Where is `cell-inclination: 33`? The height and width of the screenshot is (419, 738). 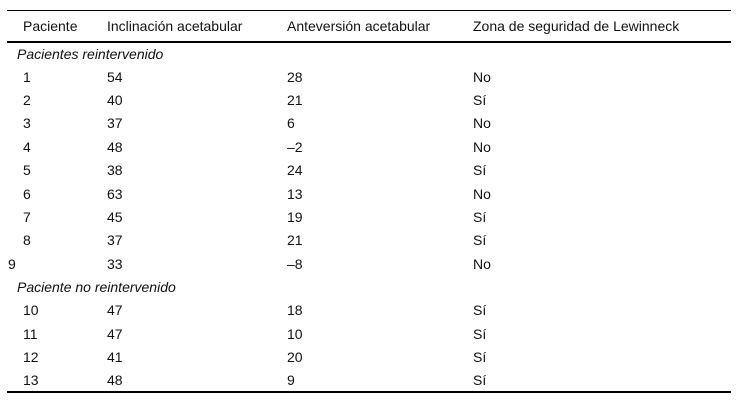
cell-inclination: 33 is located at coordinates (115, 263).